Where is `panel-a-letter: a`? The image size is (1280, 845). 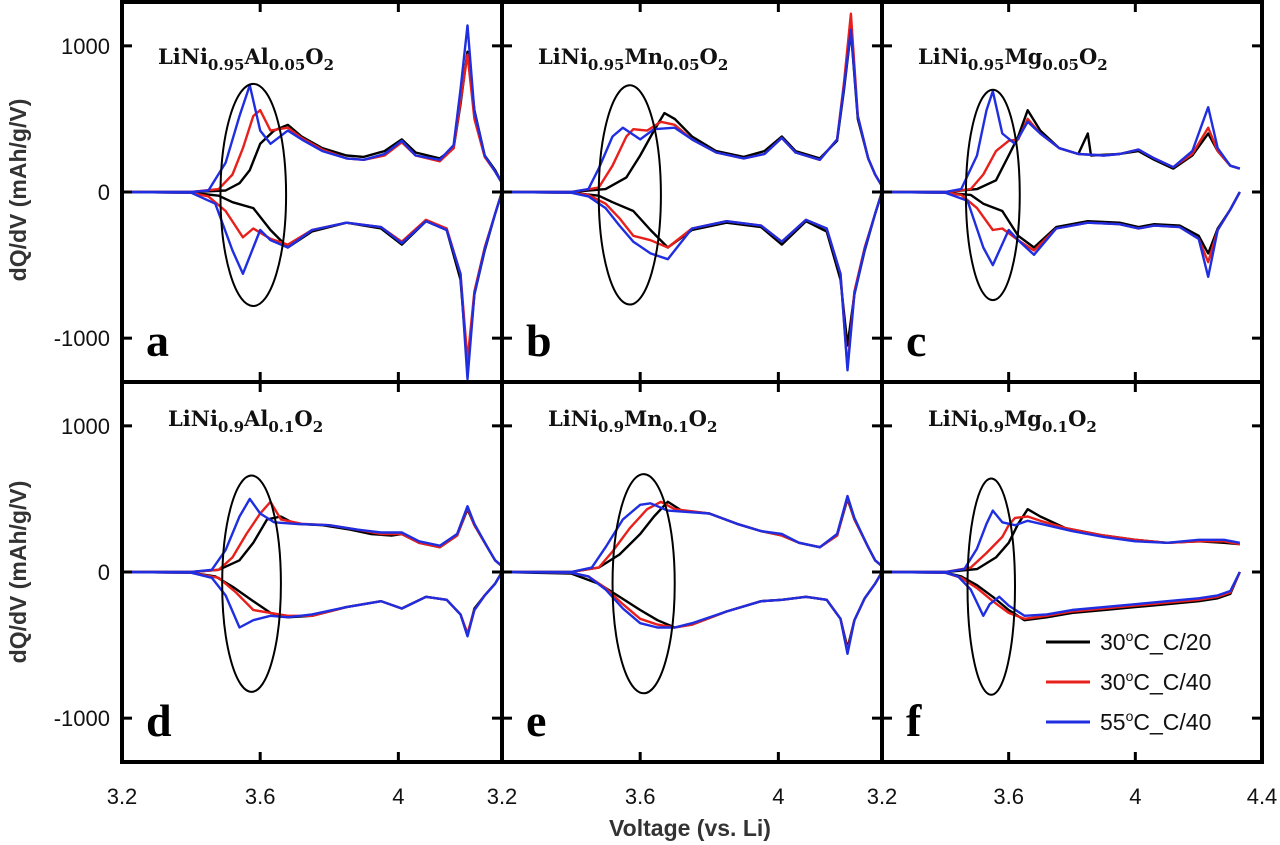
panel-a-letter: a is located at coordinates (157, 340).